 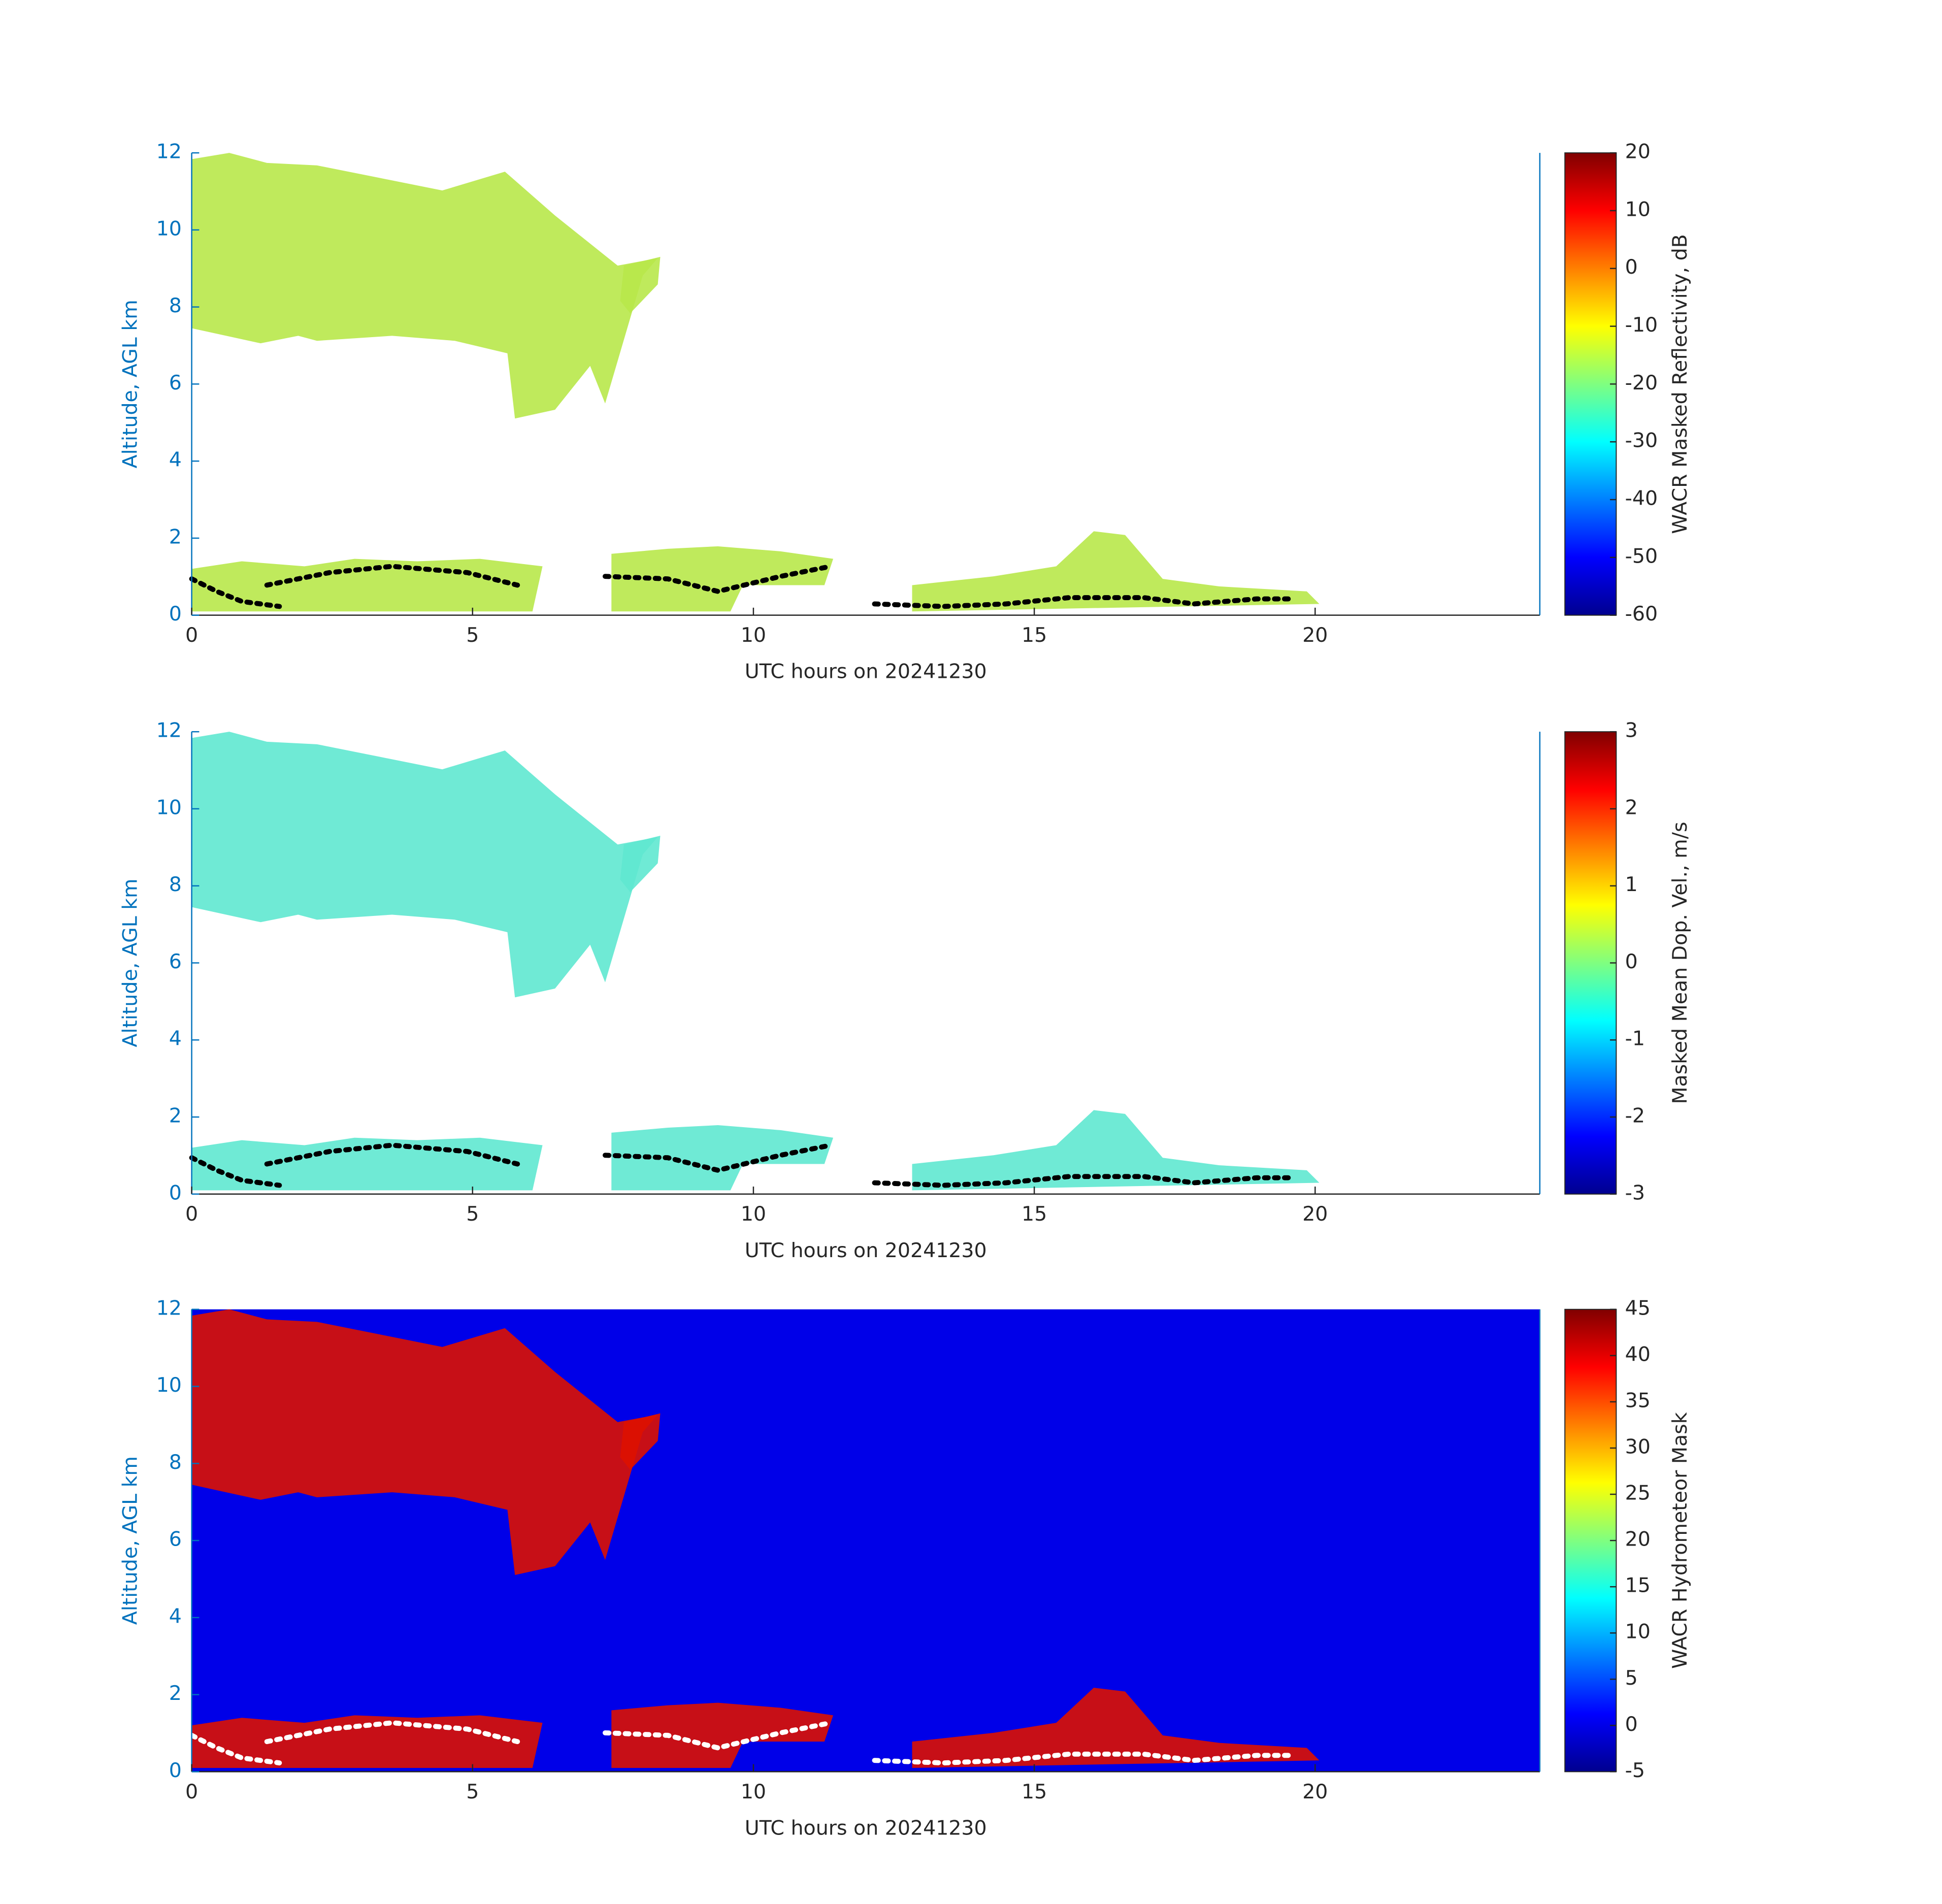 What do you see at coordinates (1641, 325) in the screenshot?
I see `colorbar-tick-label: -10` at bounding box center [1641, 325].